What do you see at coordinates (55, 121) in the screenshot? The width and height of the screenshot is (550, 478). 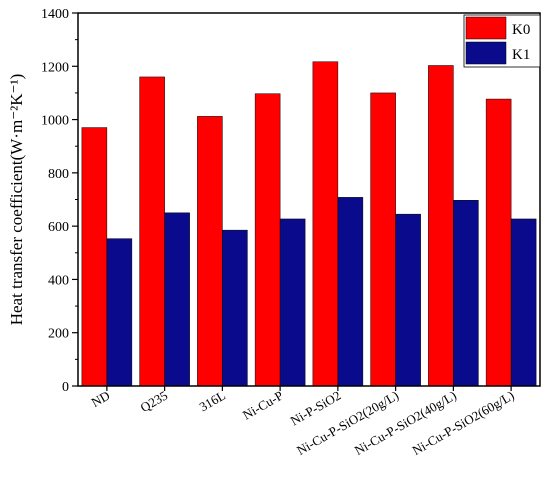 I see `y-tick-label: 1000` at bounding box center [55, 121].